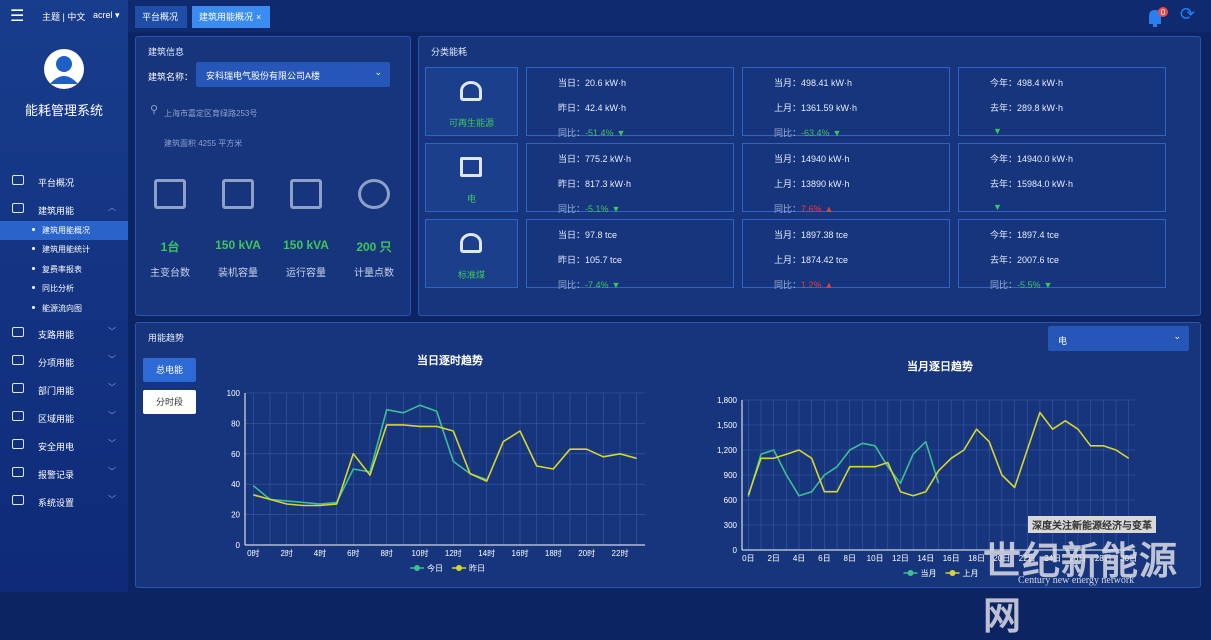 The height and width of the screenshot is (640, 1211). Describe the element at coordinates (293, 74) in the screenshot. I see `building-select: 安科瑞电气股份有限公司A楼 ⌄` at that location.